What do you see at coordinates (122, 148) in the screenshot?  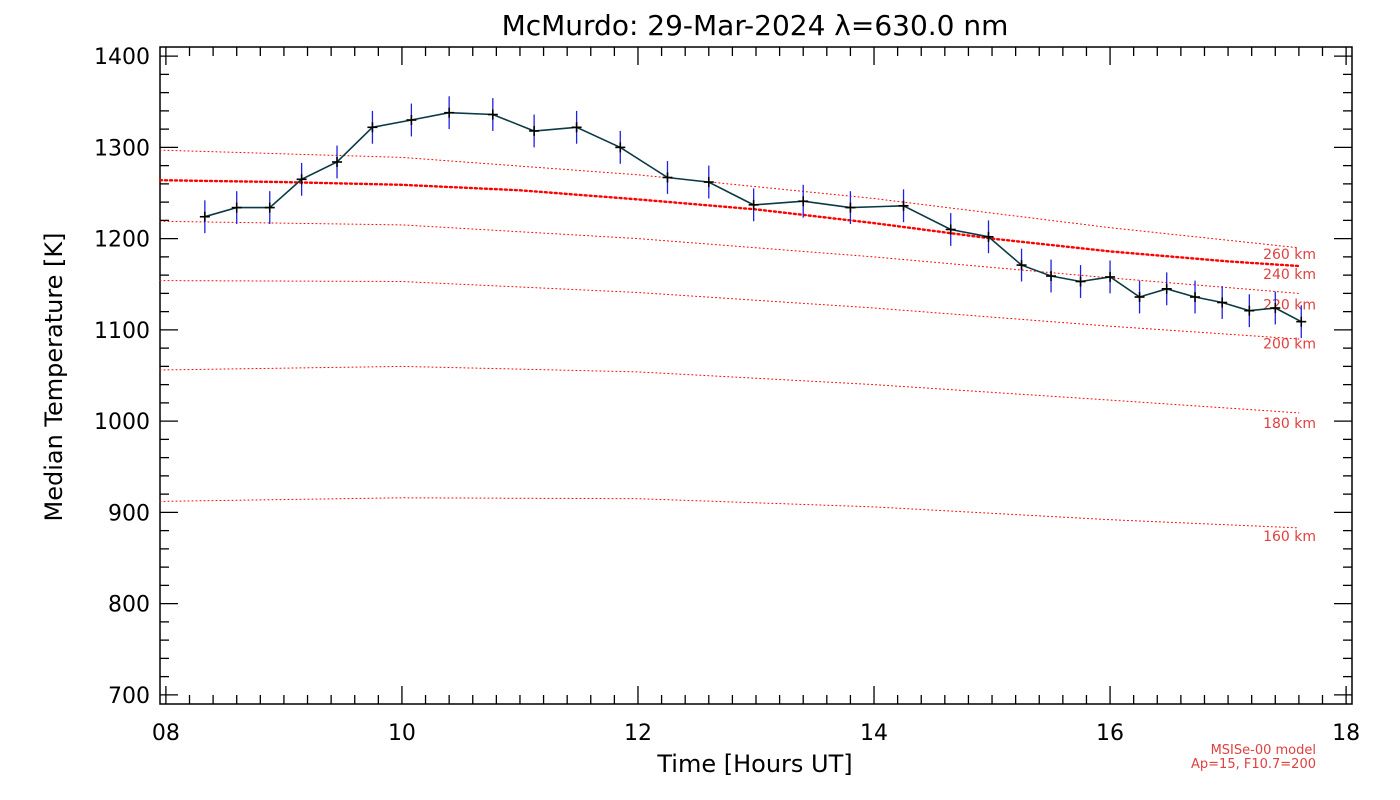 I see `y-tick-label: 1300` at bounding box center [122, 148].